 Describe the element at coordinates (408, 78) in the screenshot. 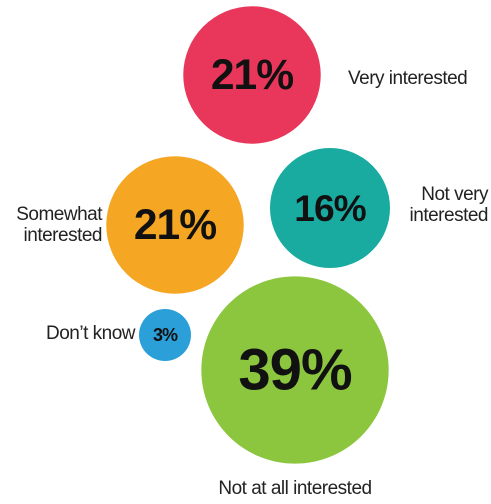

I see `category-label: Very interested` at that location.